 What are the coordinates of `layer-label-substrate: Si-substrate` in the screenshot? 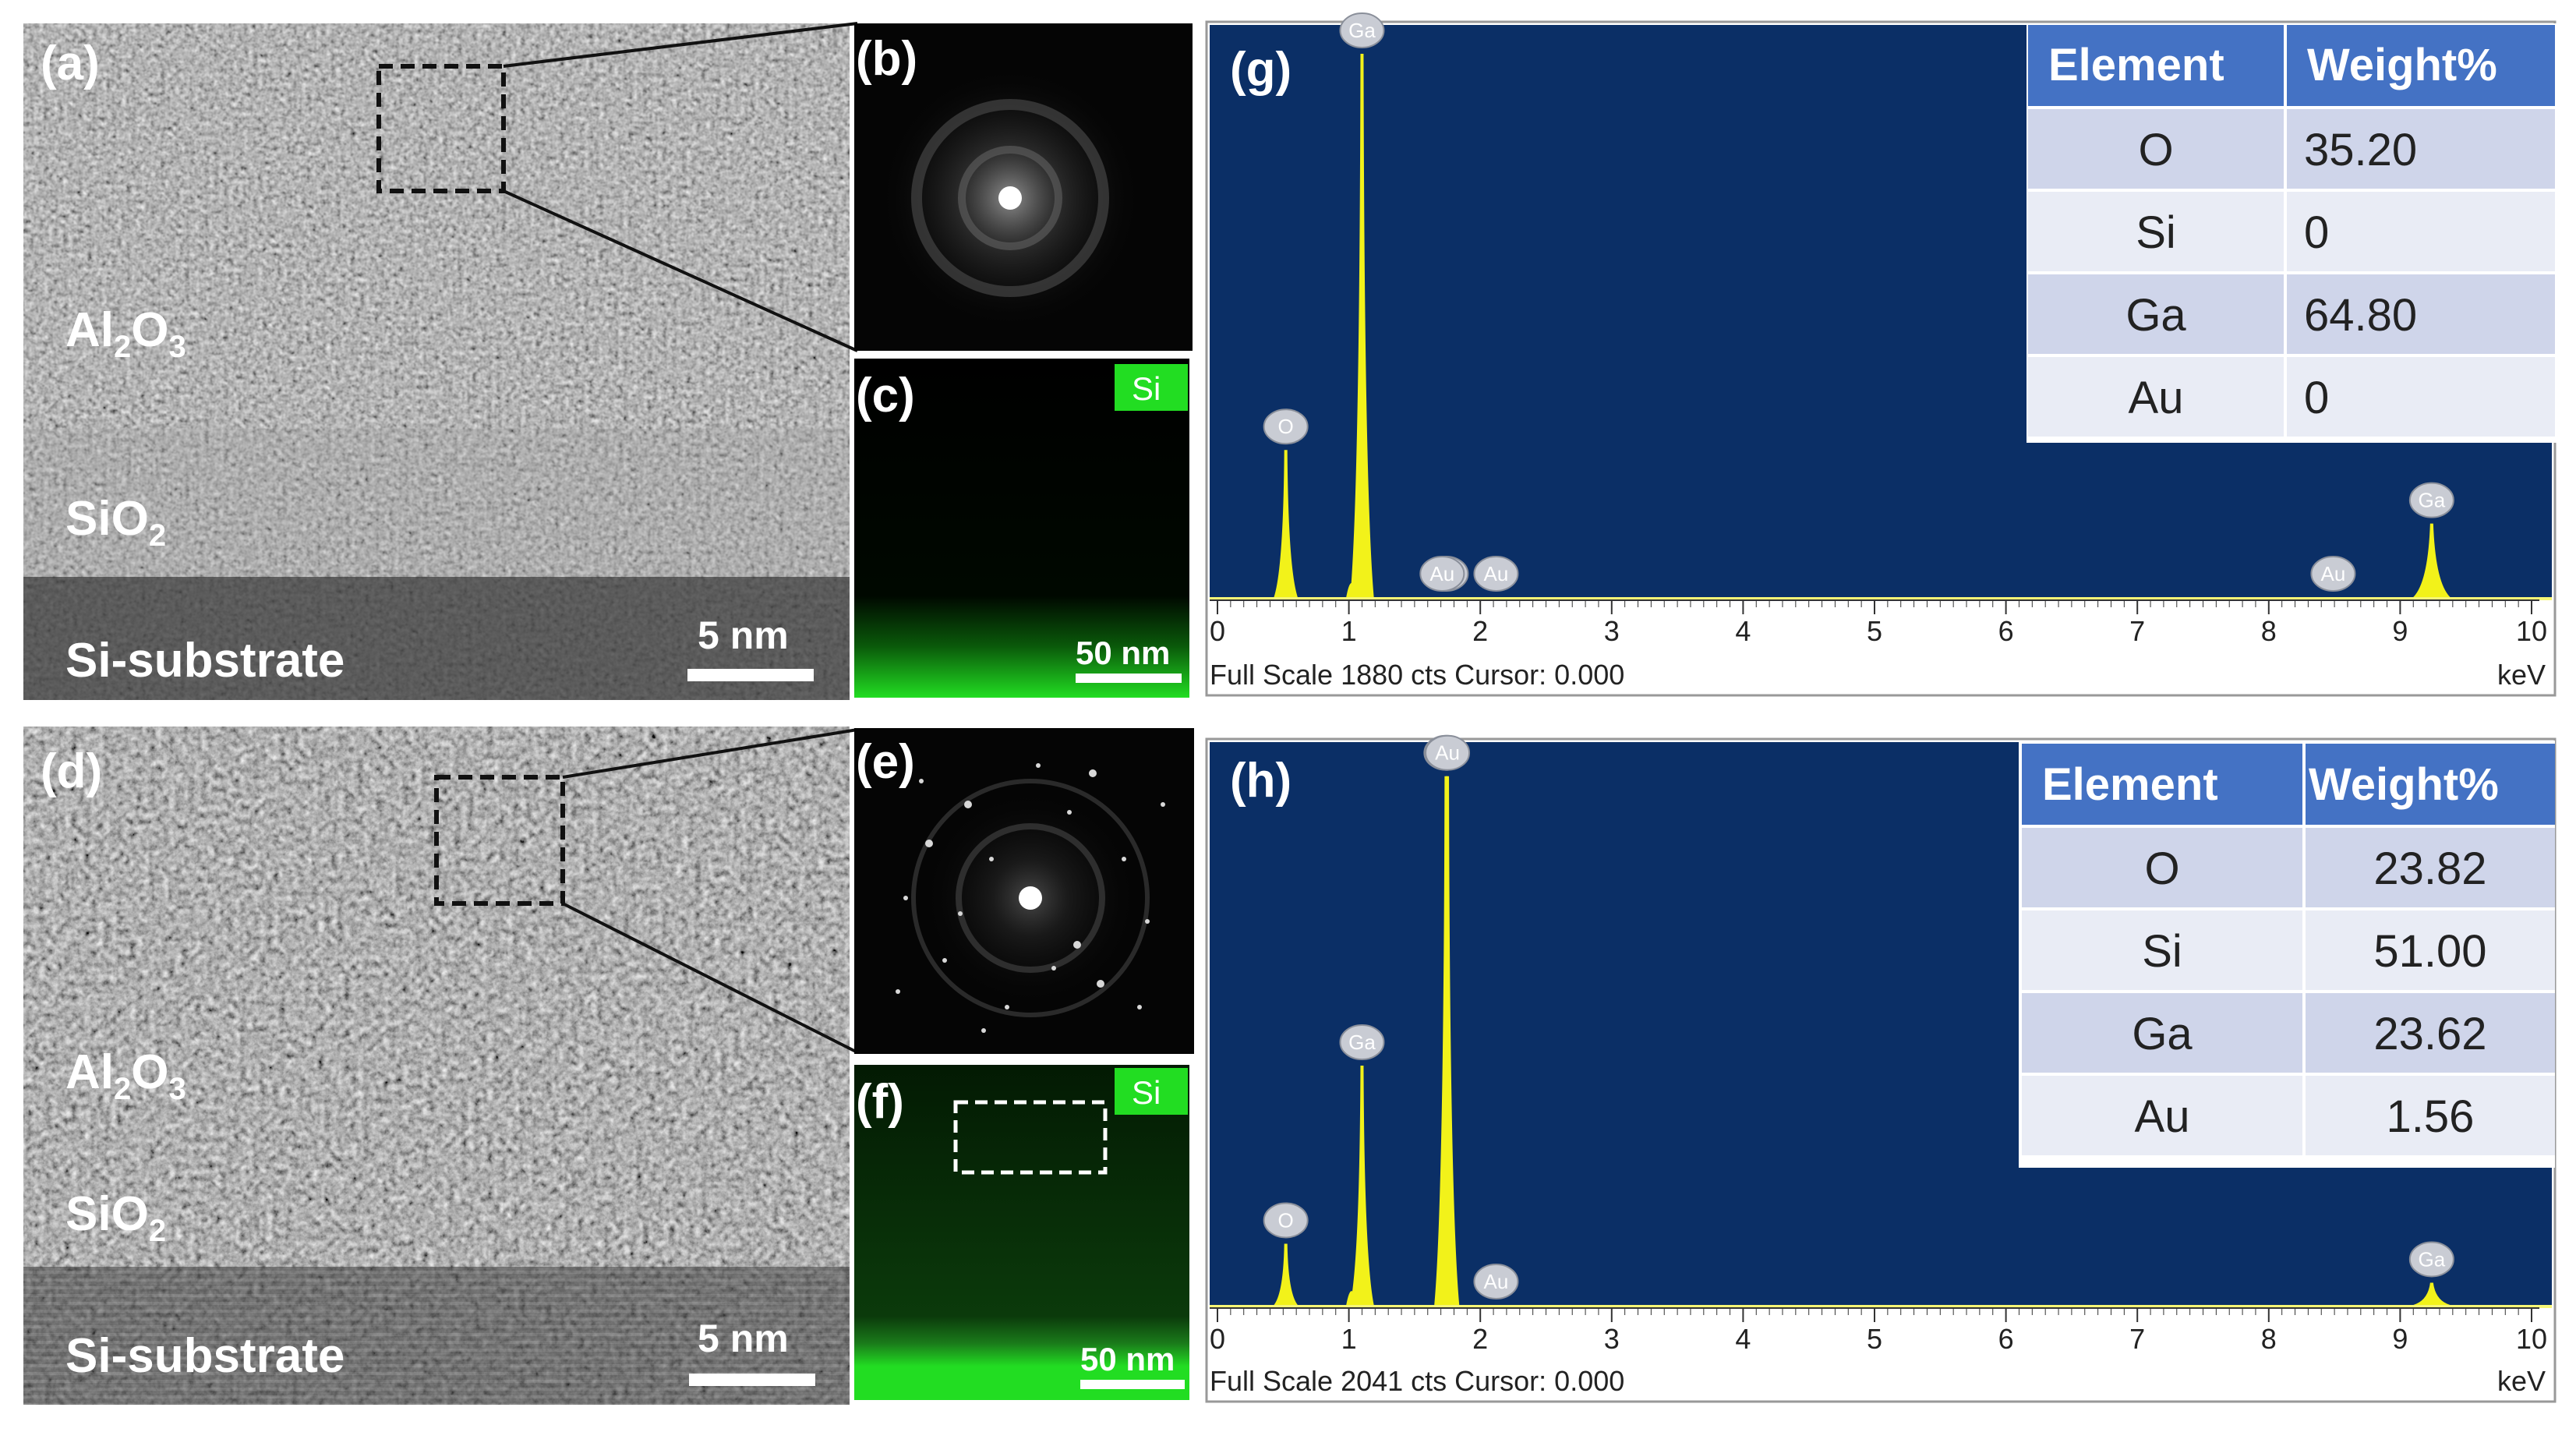 It's located at (205, 661).